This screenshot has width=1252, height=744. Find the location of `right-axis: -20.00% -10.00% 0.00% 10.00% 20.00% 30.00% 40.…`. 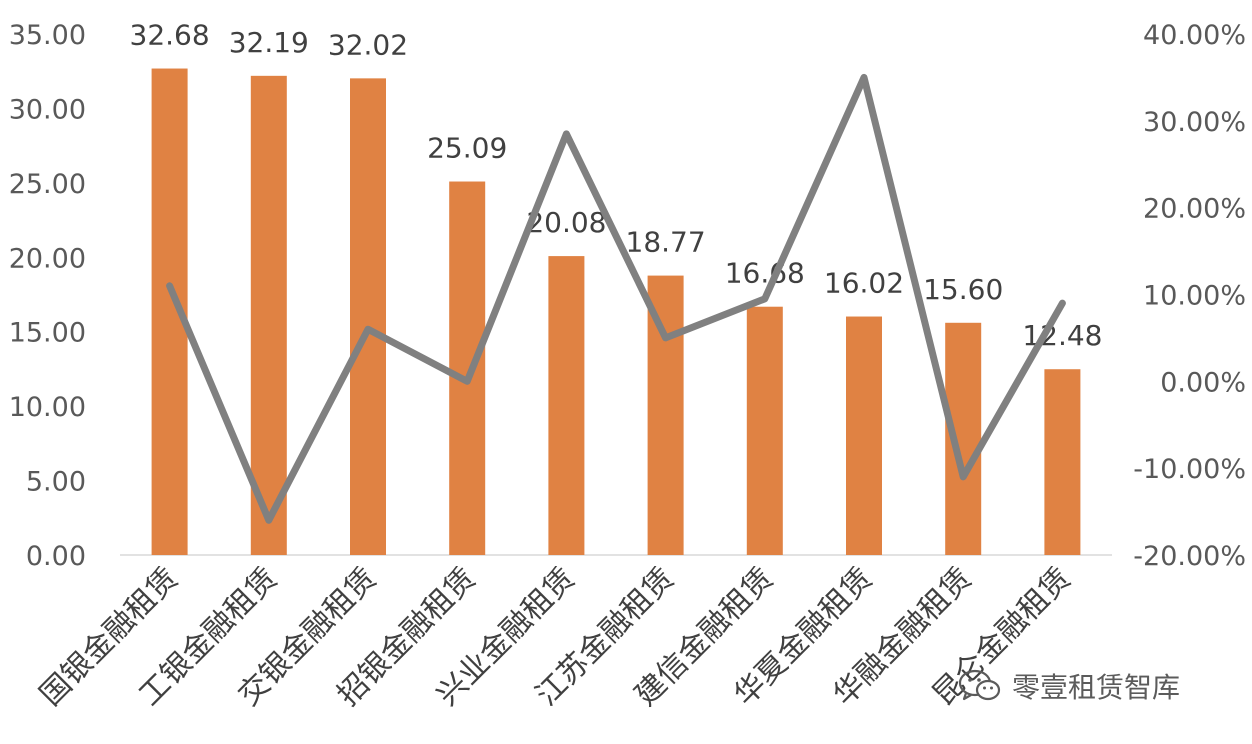

right-axis: -20.00% -10.00% 0.00% 10.00% 20.00% 30.00% 40.… is located at coordinates (1189, 296).